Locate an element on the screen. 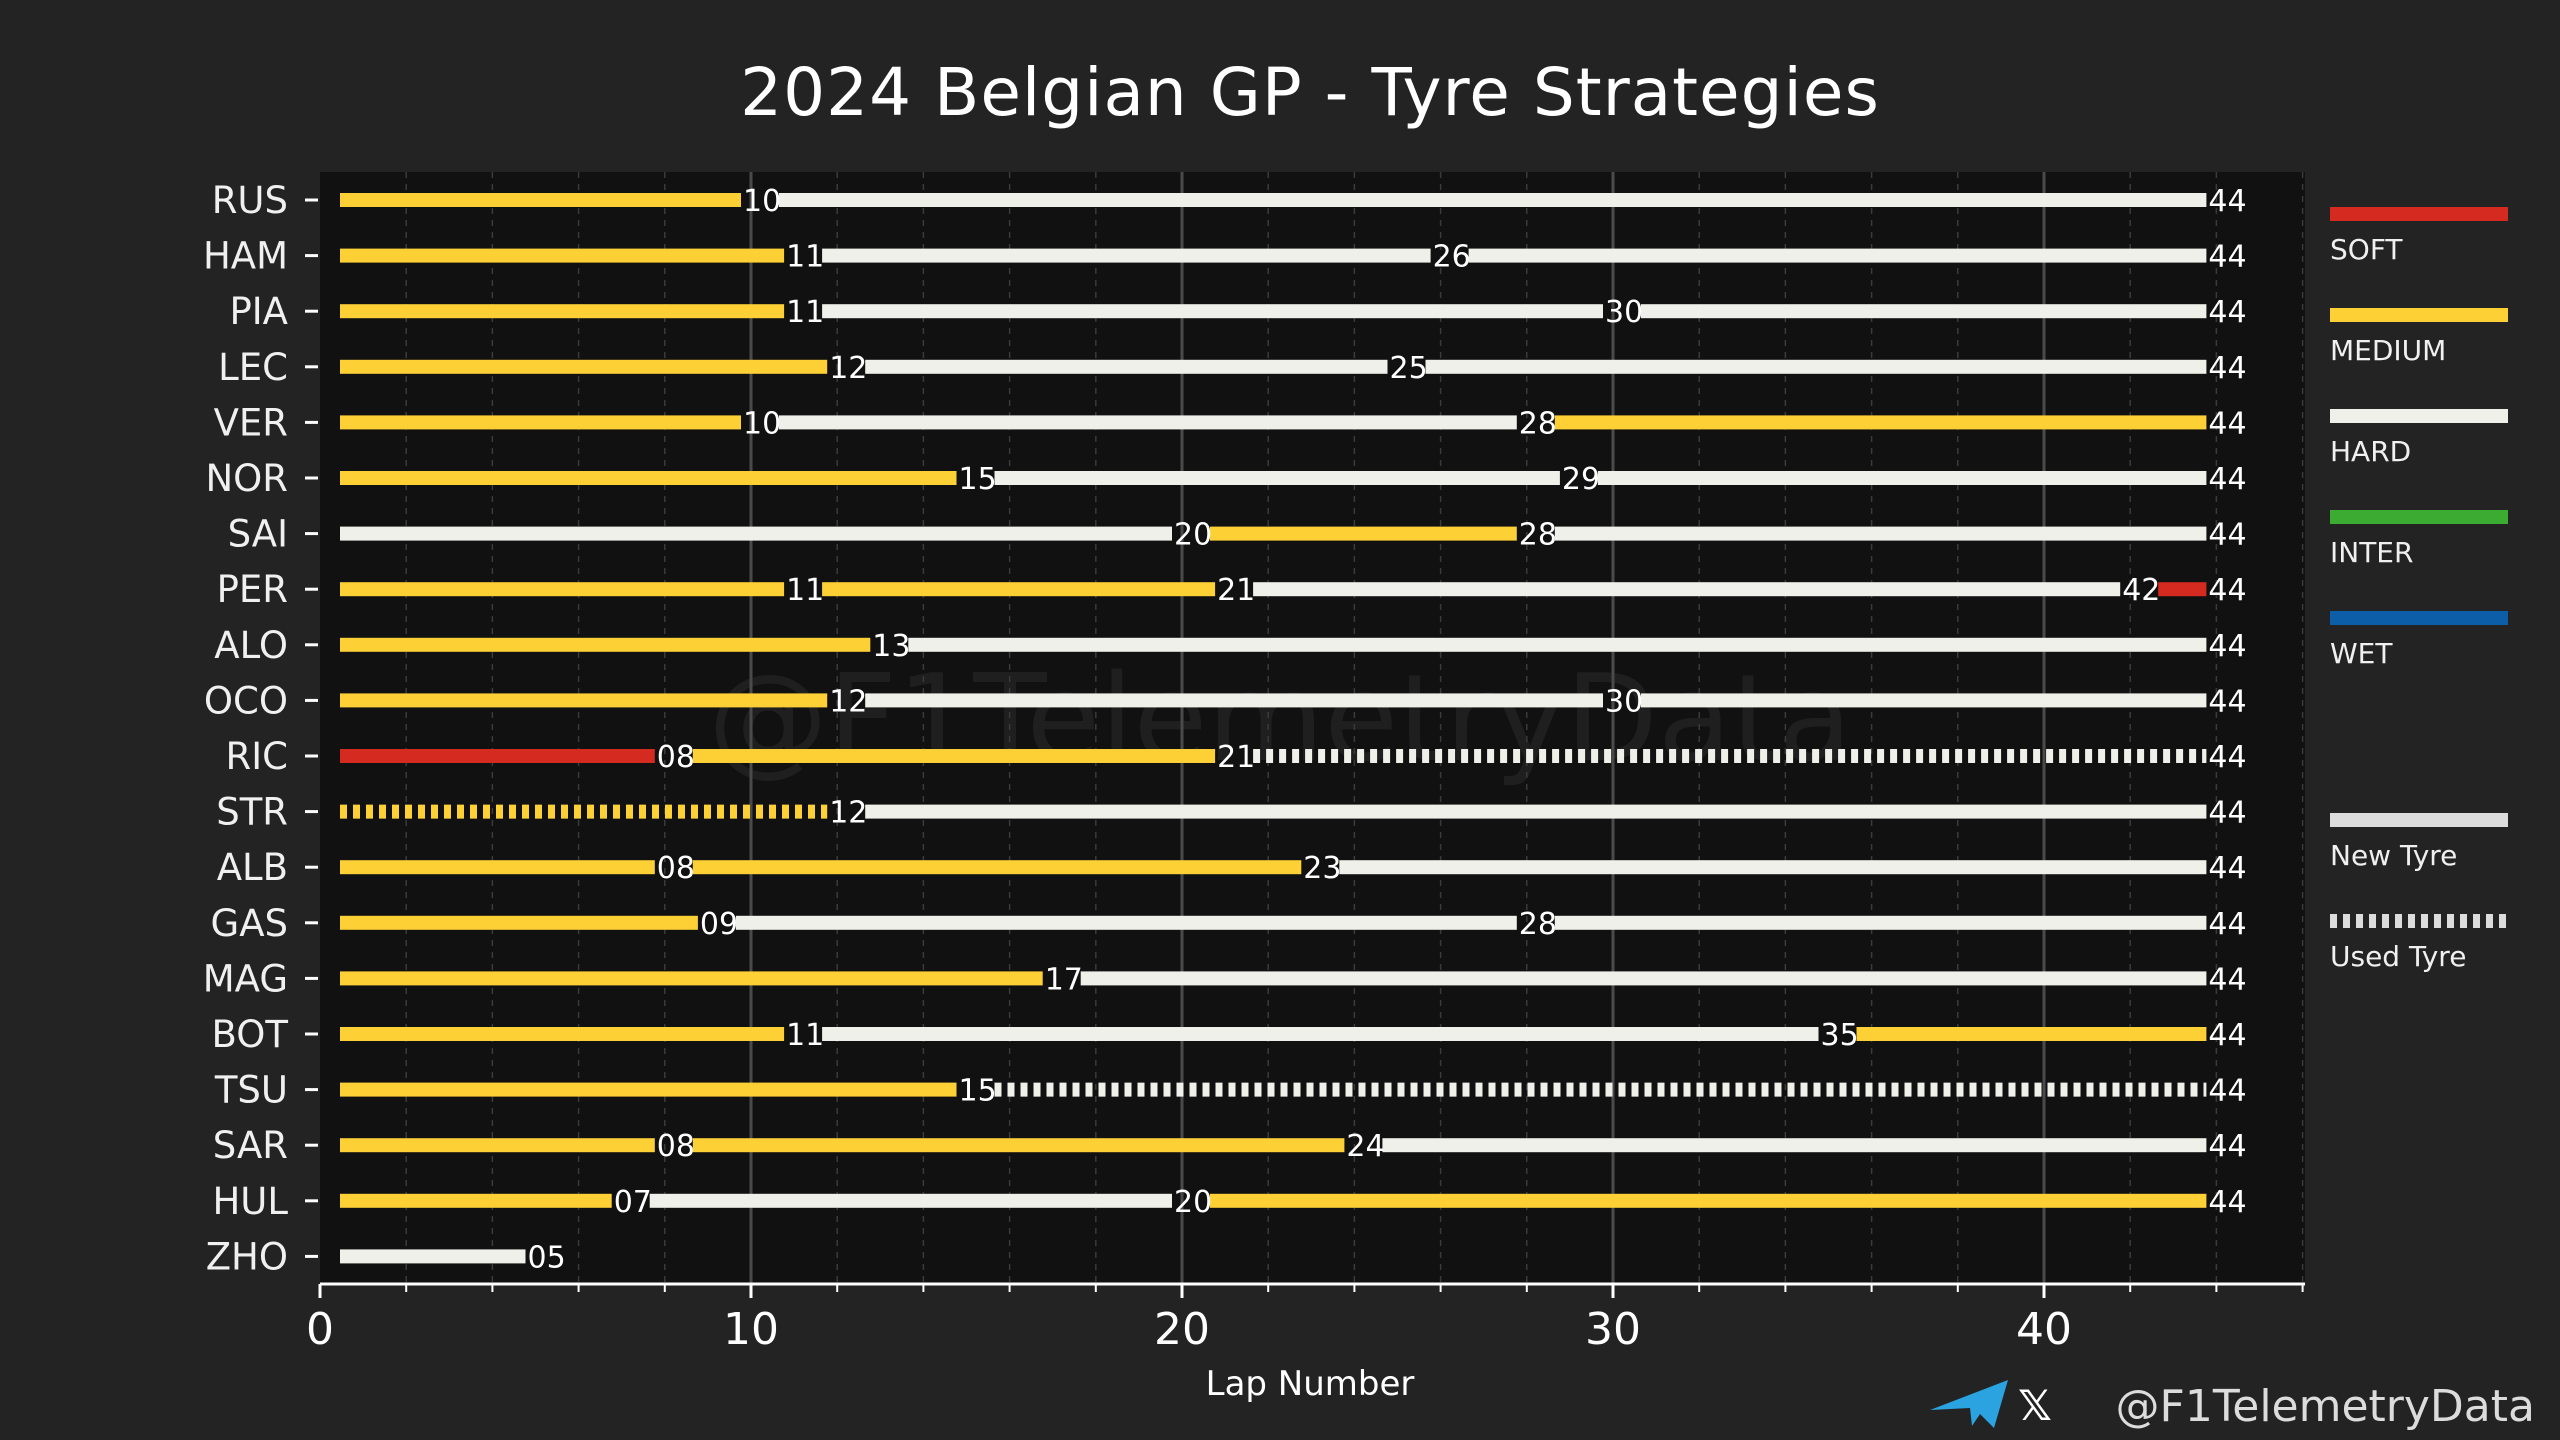 The height and width of the screenshot is (1440, 2560). stint-end-label: 17 is located at coordinates (1064, 979).